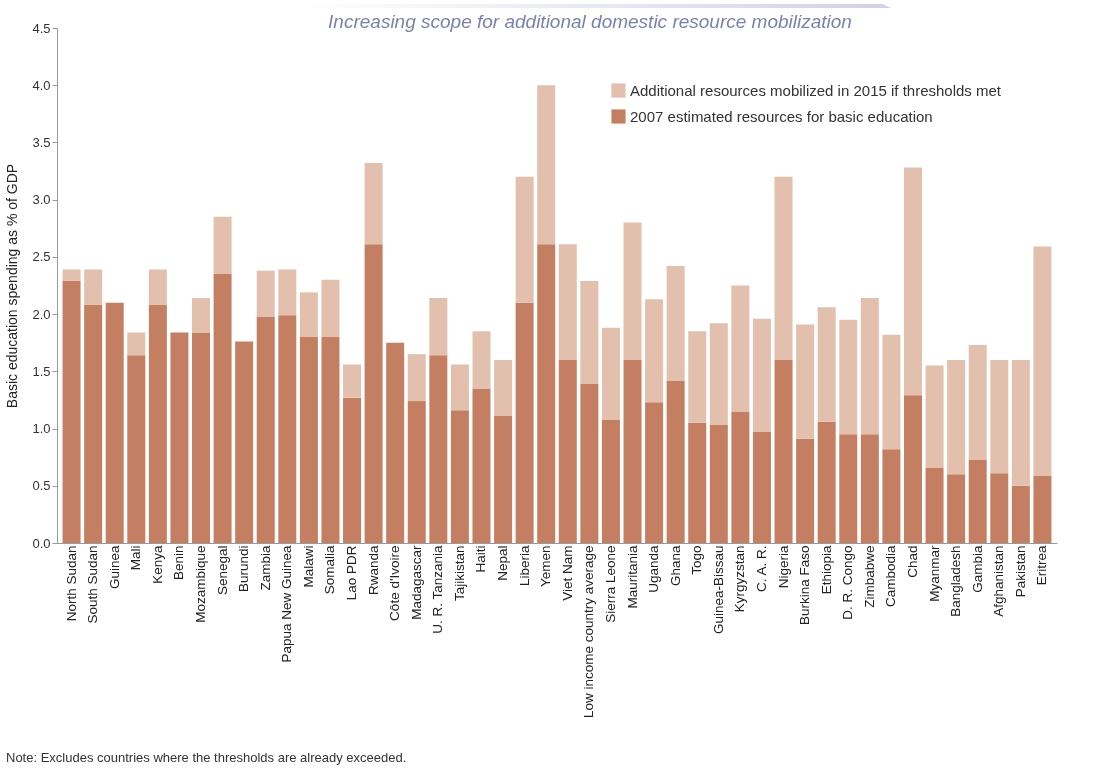 Image resolution: width=1103 pixels, height=771 pixels. Describe the element at coordinates (265, 568) in the screenshot. I see `x-tick-label: Zambia` at that location.